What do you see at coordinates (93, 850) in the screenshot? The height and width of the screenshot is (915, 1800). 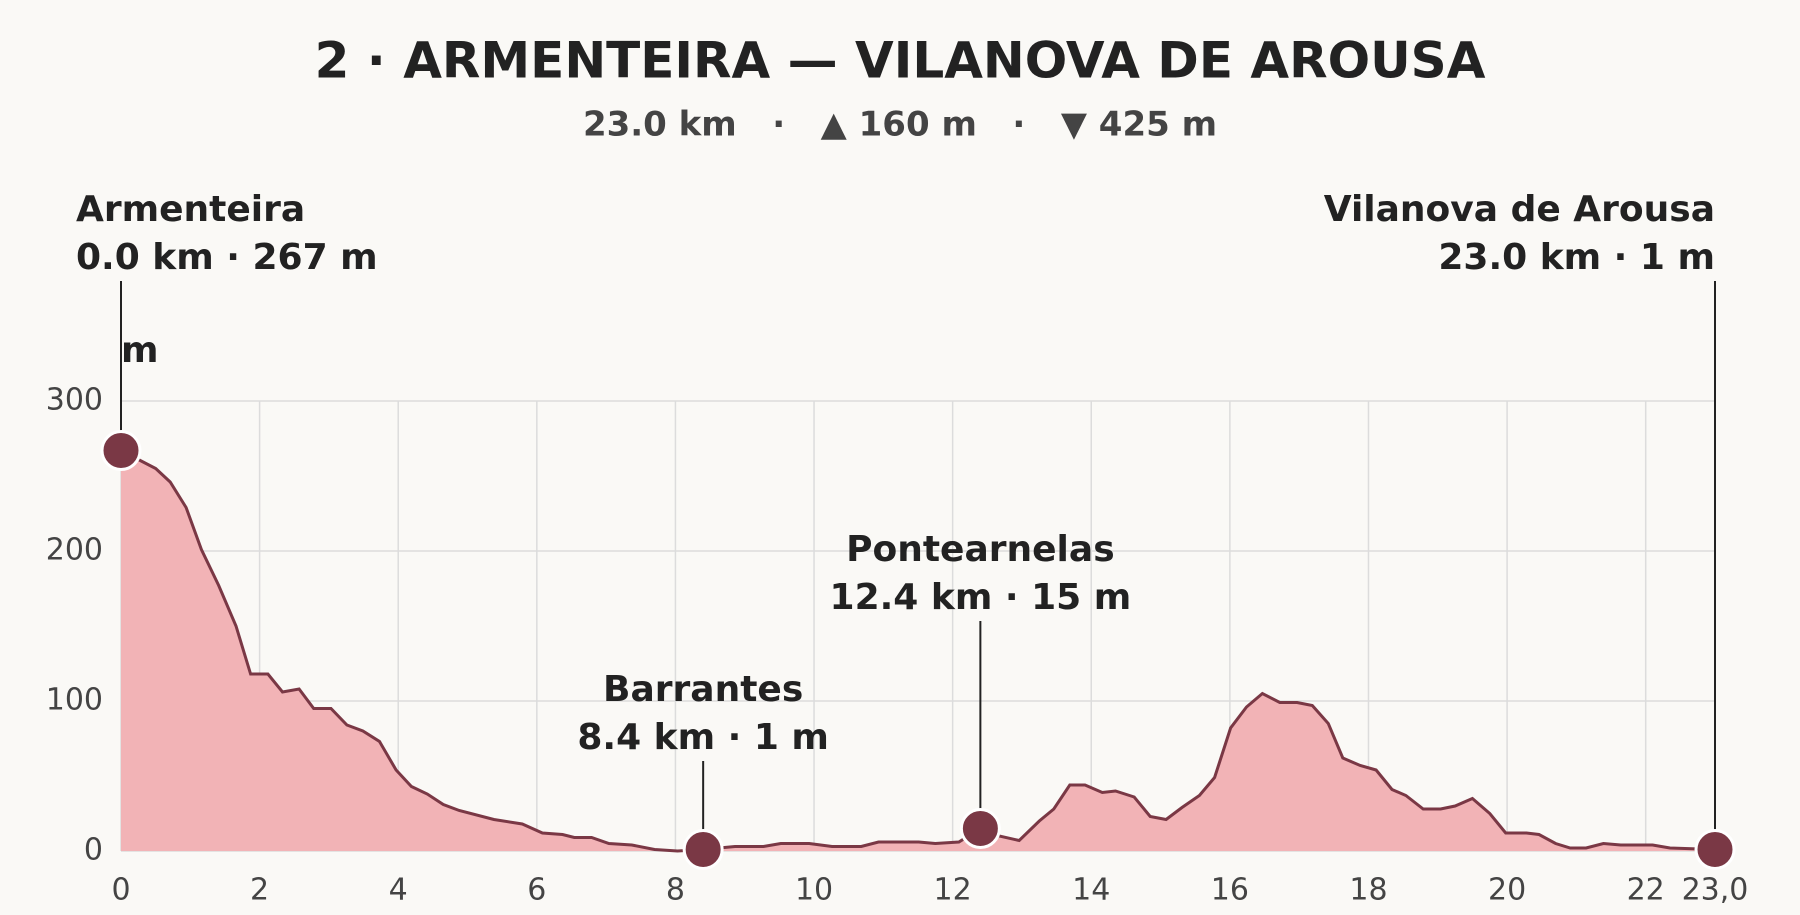 I see `y-tick-label: 0` at bounding box center [93, 850].